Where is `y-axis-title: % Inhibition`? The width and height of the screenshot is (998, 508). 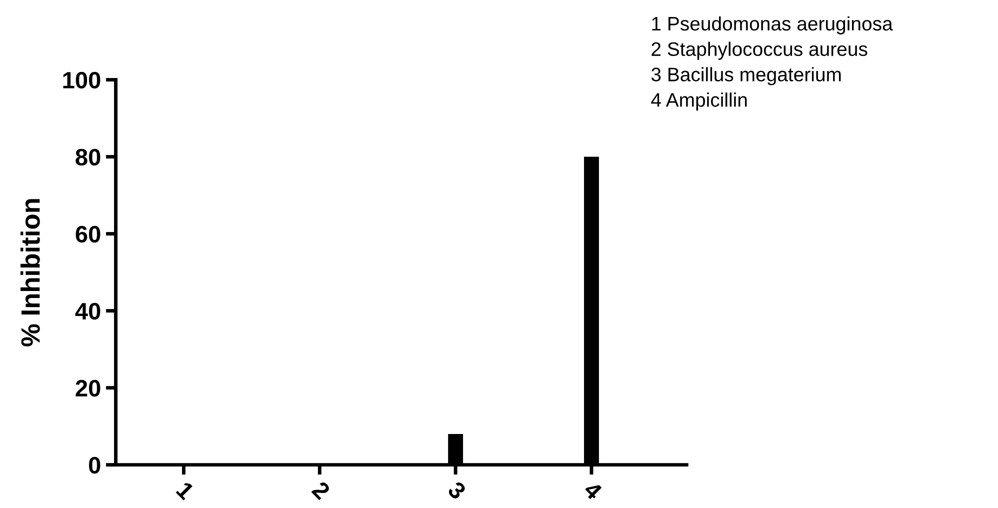
y-axis-title: % Inhibition is located at coordinates (30, 272).